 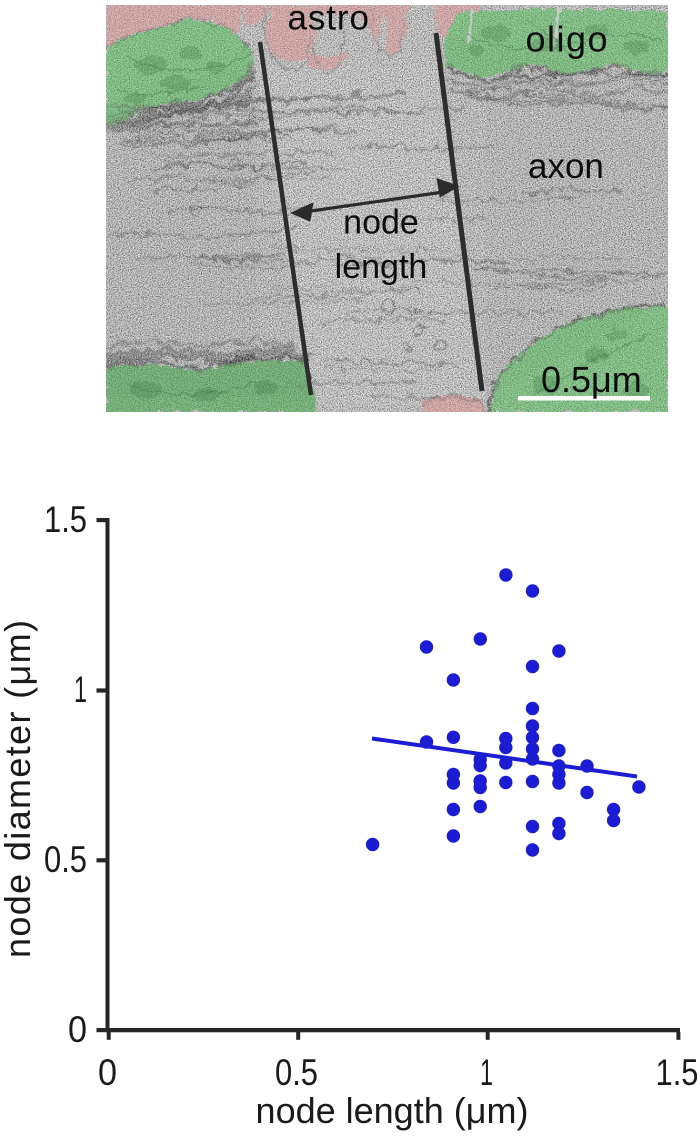 What do you see at coordinates (381, 223) in the screenshot?
I see `svg-text: node` at bounding box center [381, 223].